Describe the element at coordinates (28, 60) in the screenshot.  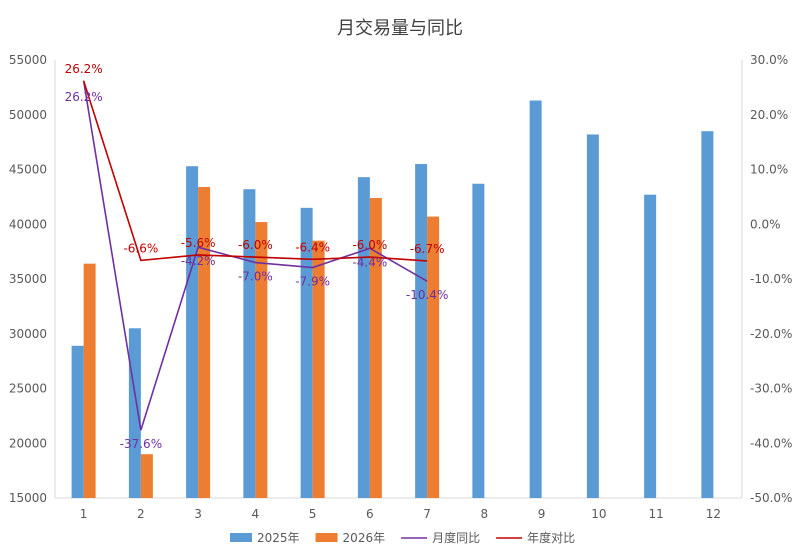
I see `y-left-tick-label: 55000` at that location.